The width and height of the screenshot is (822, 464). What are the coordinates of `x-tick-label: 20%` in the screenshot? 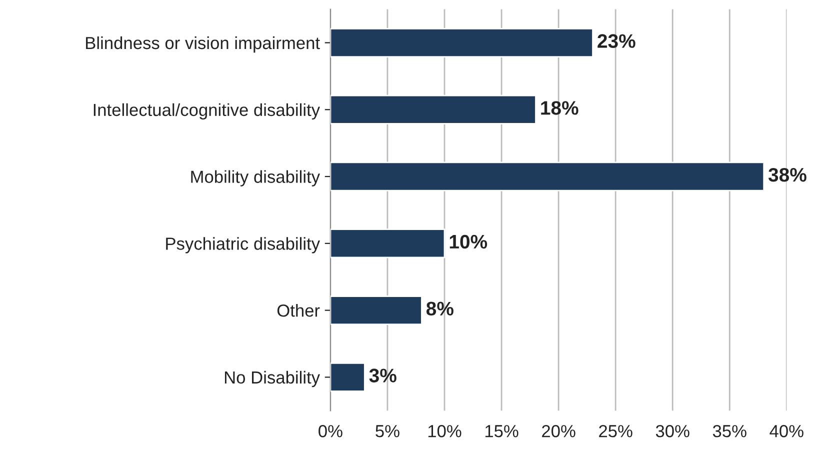 It's located at (559, 431).